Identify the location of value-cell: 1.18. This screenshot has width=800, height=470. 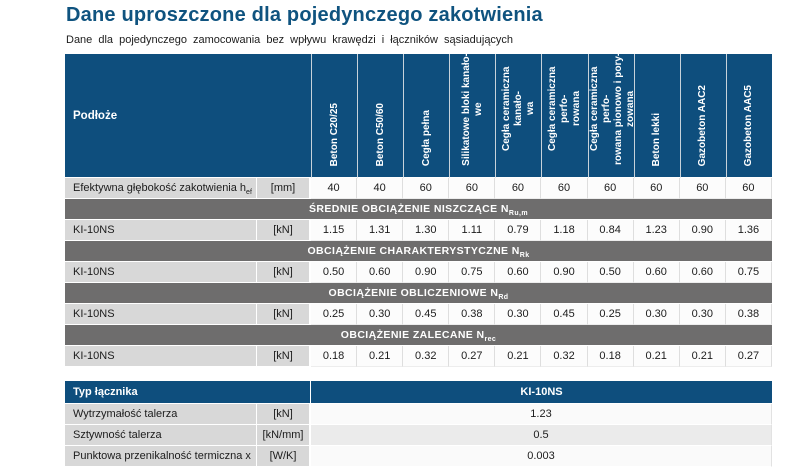
(564, 230).